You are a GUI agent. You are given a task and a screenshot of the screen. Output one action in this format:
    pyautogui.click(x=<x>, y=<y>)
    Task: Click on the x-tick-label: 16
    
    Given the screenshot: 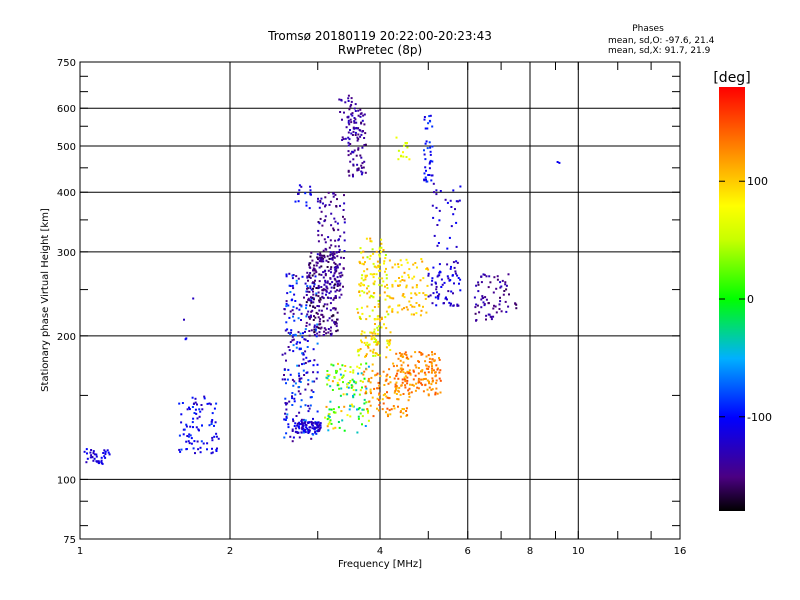 What is the action you would take?
    pyautogui.click(x=680, y=551)
    